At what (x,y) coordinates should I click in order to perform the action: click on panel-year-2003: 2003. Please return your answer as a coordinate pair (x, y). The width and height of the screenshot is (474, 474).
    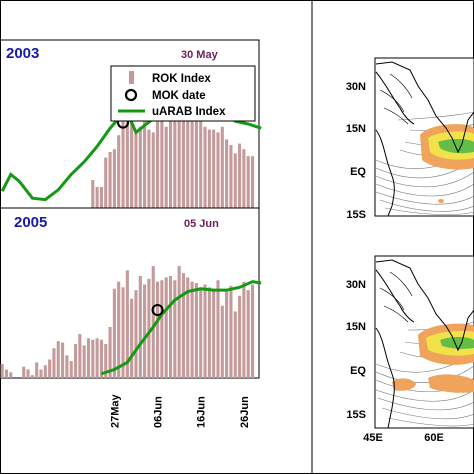
    Looking at the image, I should click on (22, 53).